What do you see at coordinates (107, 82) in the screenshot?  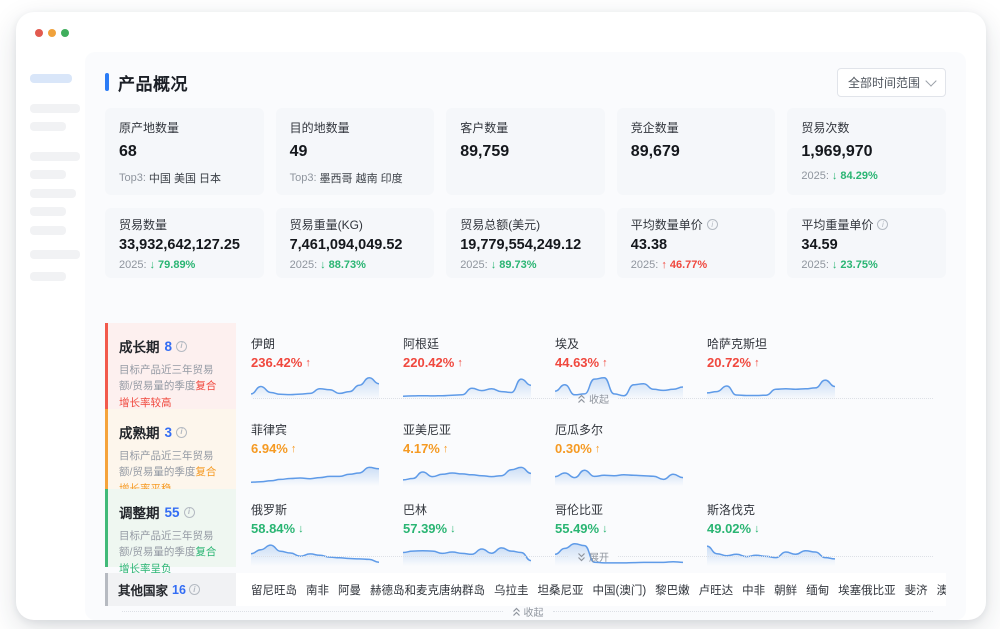 I see `title-accent-bar` at bounding box center [107, 82].